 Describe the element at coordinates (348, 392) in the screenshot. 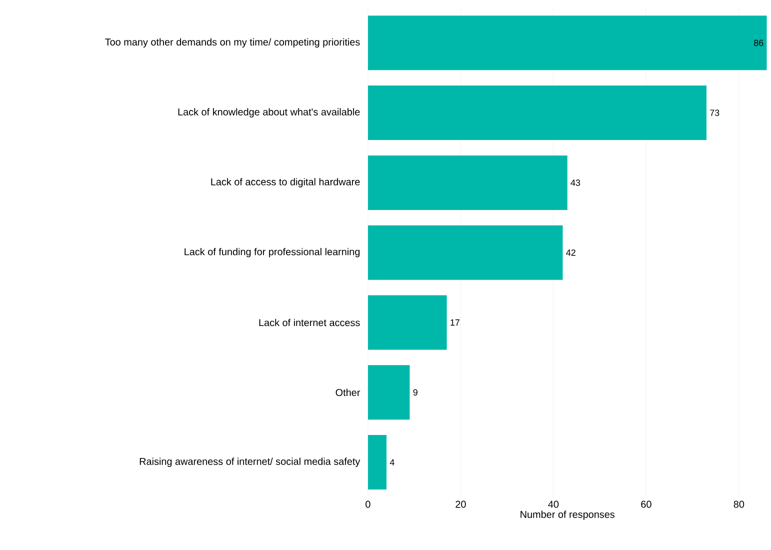

I see `y-tick-label: Other` at that location.